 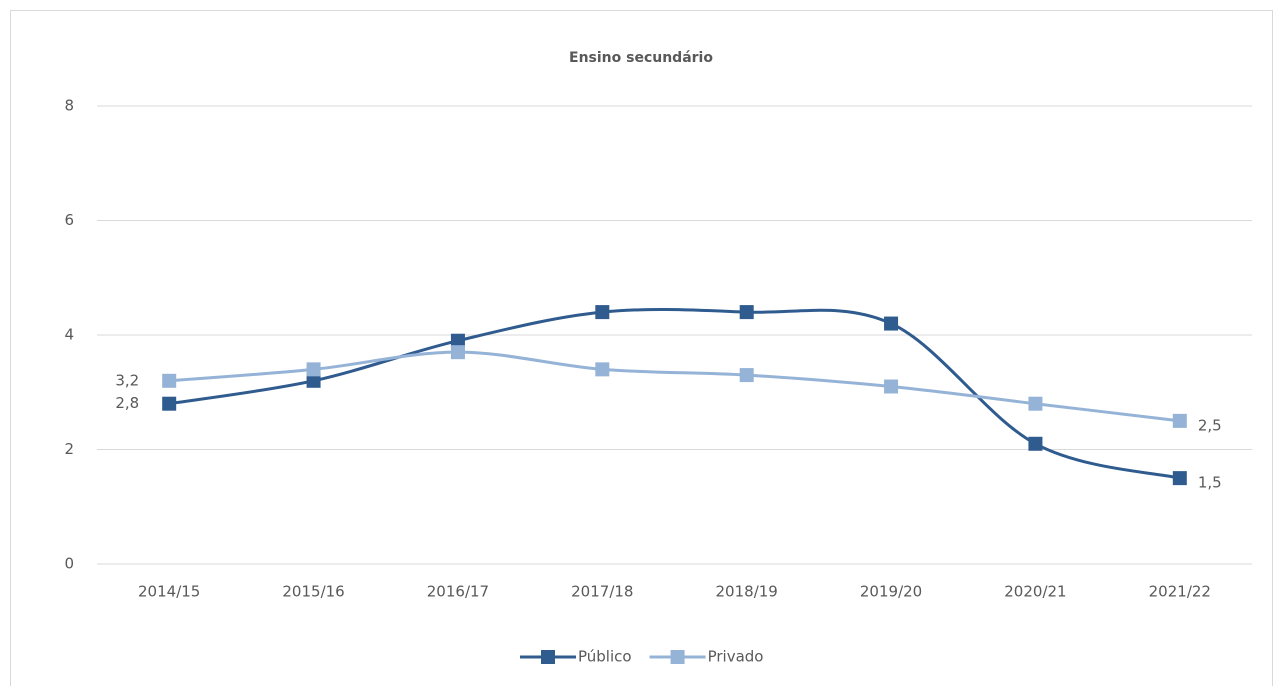 What do you see at coordinates (69, 106) in the screenshot?
I see `y-tick-label: 8` at bounding box center [69, 106].